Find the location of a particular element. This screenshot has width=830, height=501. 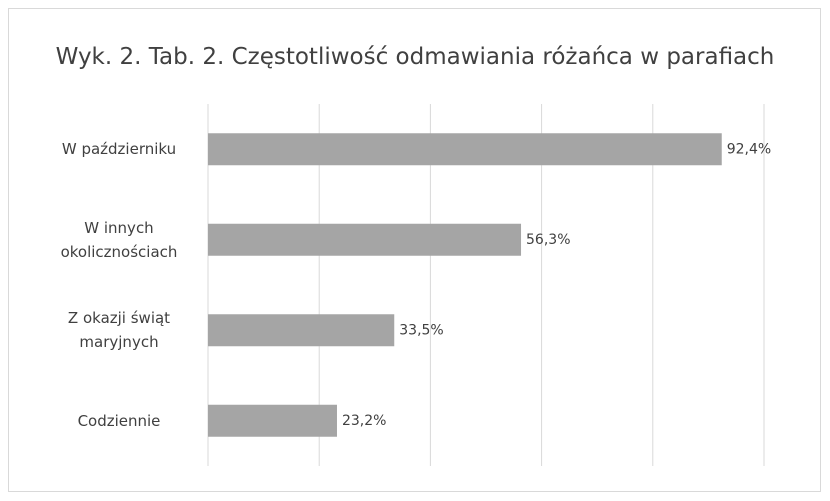

category-label: W październiku is located at coordinates (119, 149).